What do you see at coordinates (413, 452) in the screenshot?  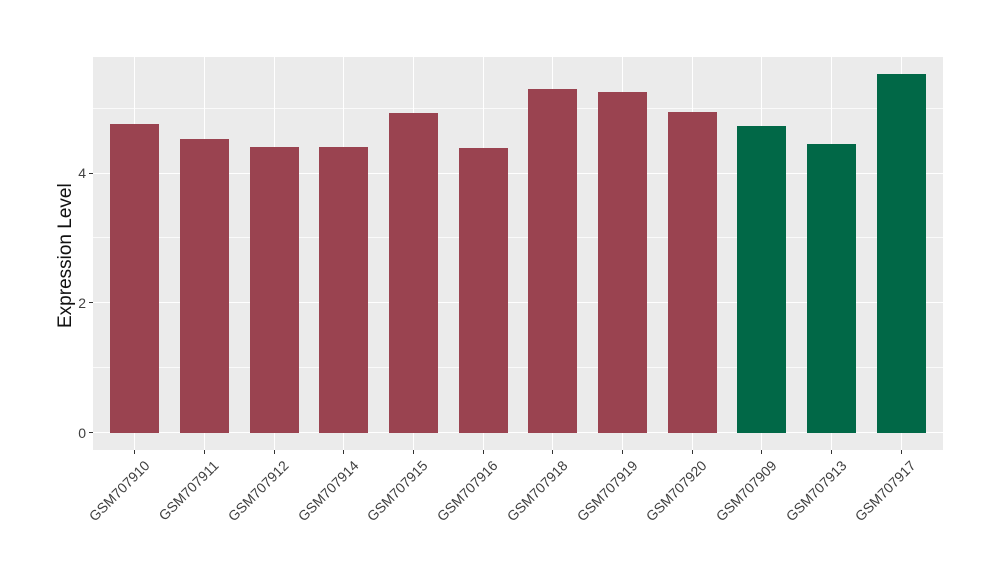 I see `x-tick-mark-GSM707915` at bounding box center [413, 452].